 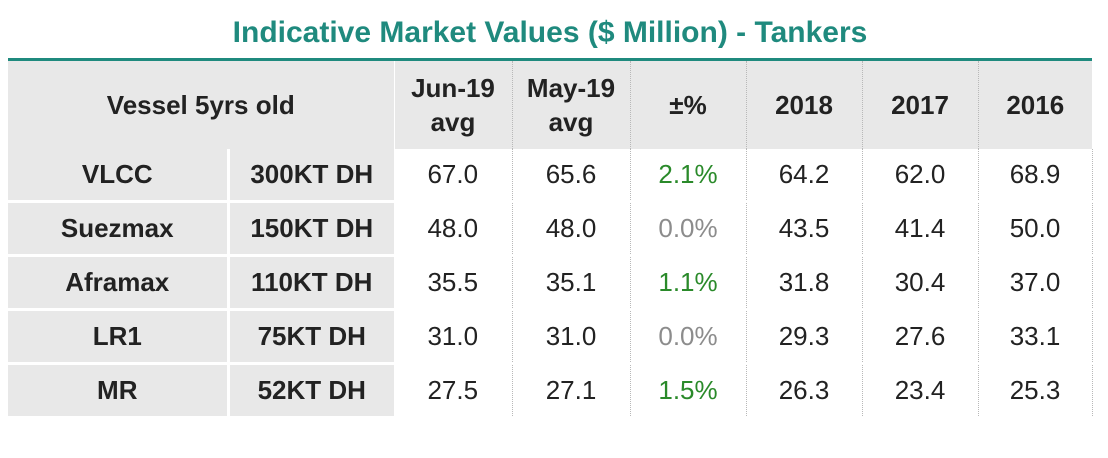 What do you see at coordinates (688, 391) in the screenshot?
I see `change-value-cell: 1.5%` at bounding box center [688, 391].